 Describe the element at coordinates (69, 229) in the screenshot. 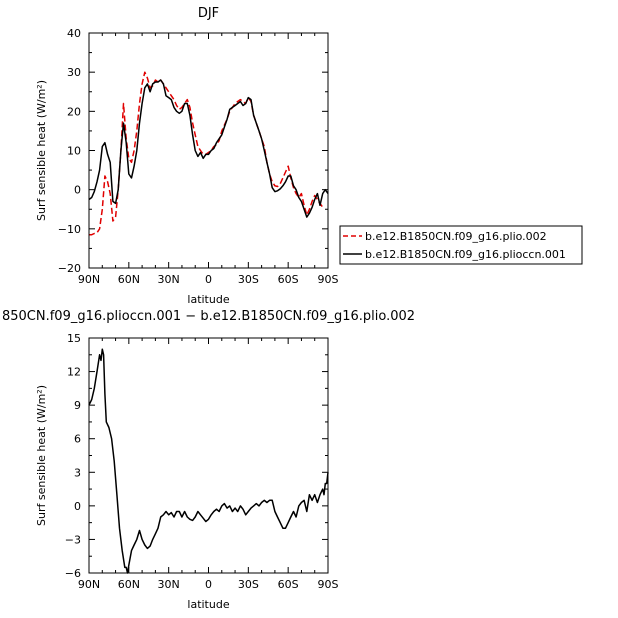

I see `y-tick-label: −10` at that location.